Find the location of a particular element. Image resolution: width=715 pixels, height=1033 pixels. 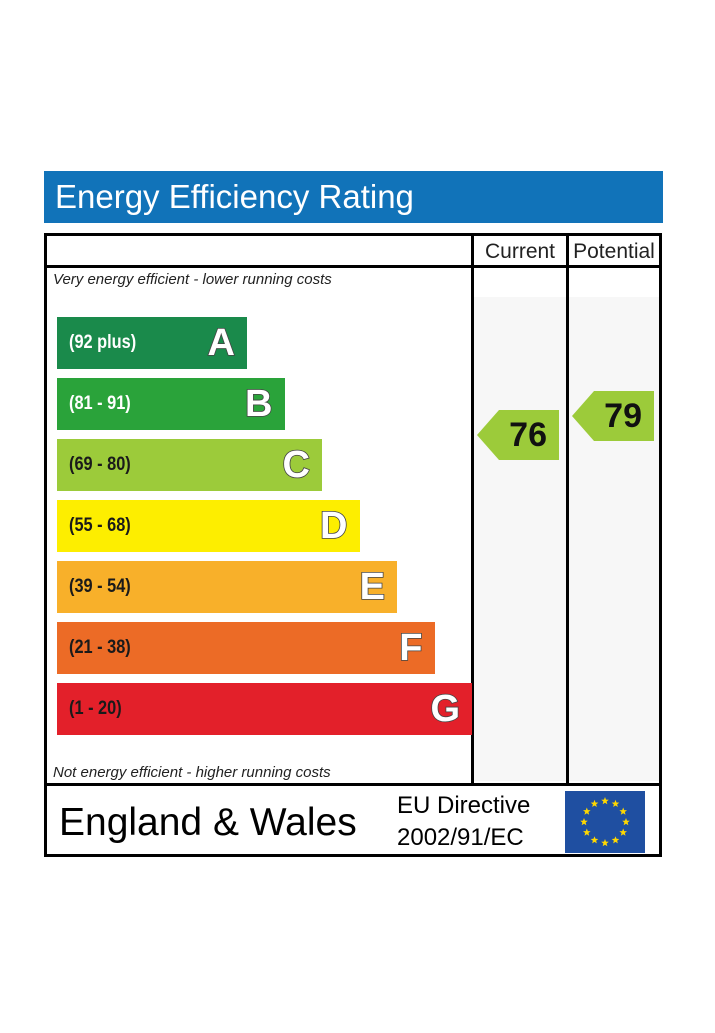

current-rating-value: 76 is located at coordinates (528, 435).